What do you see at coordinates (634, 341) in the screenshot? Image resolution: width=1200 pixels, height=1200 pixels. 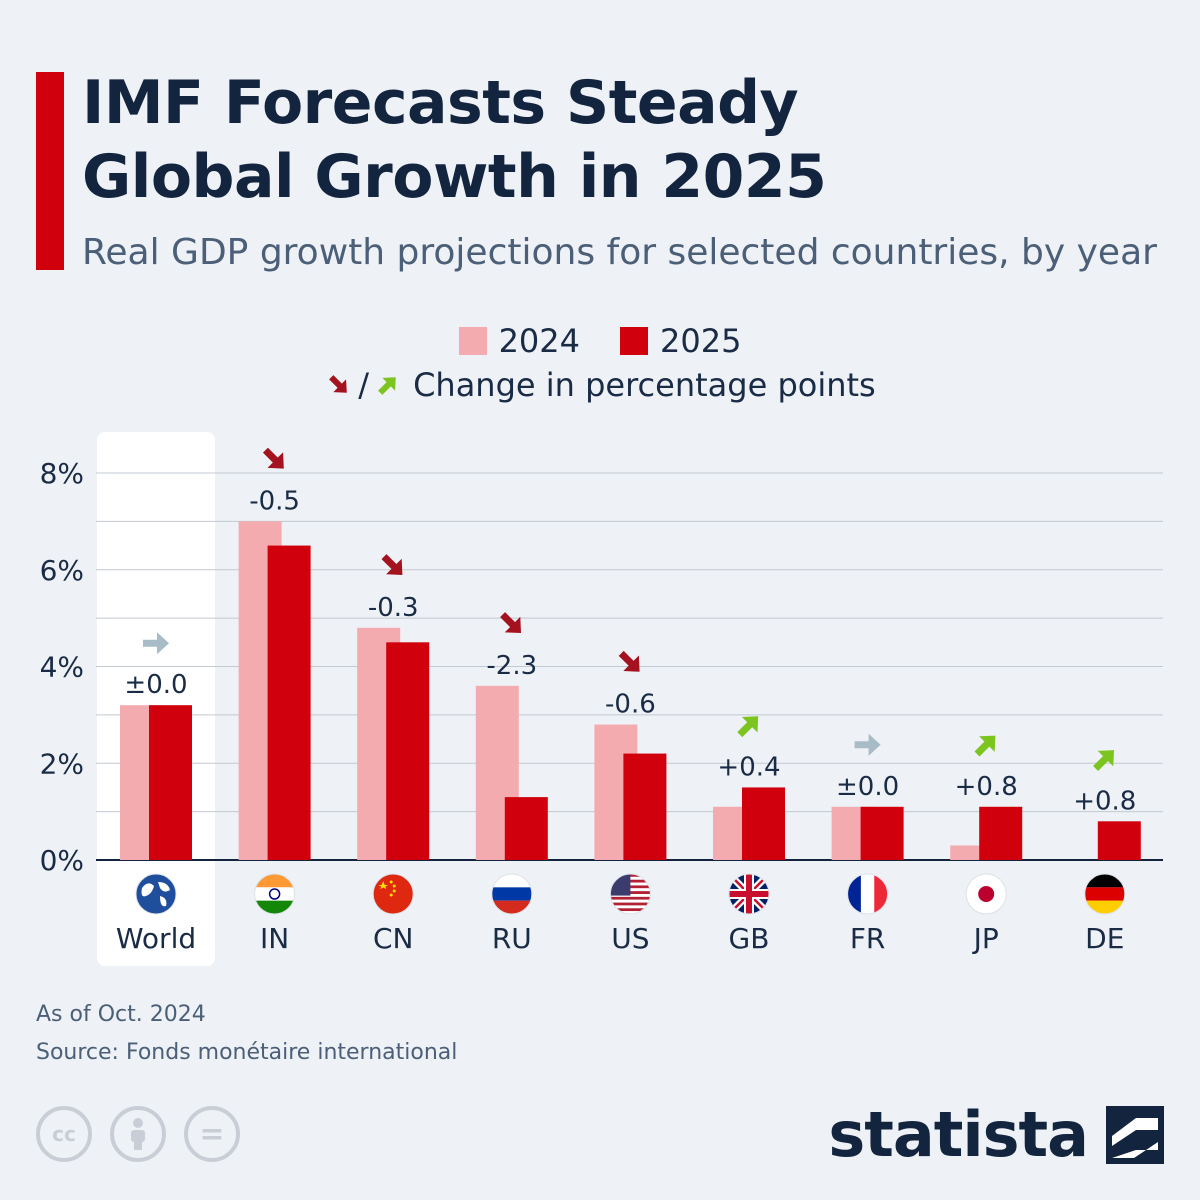 I see `legend-swatch-2025` at bounding box center [634, 341].